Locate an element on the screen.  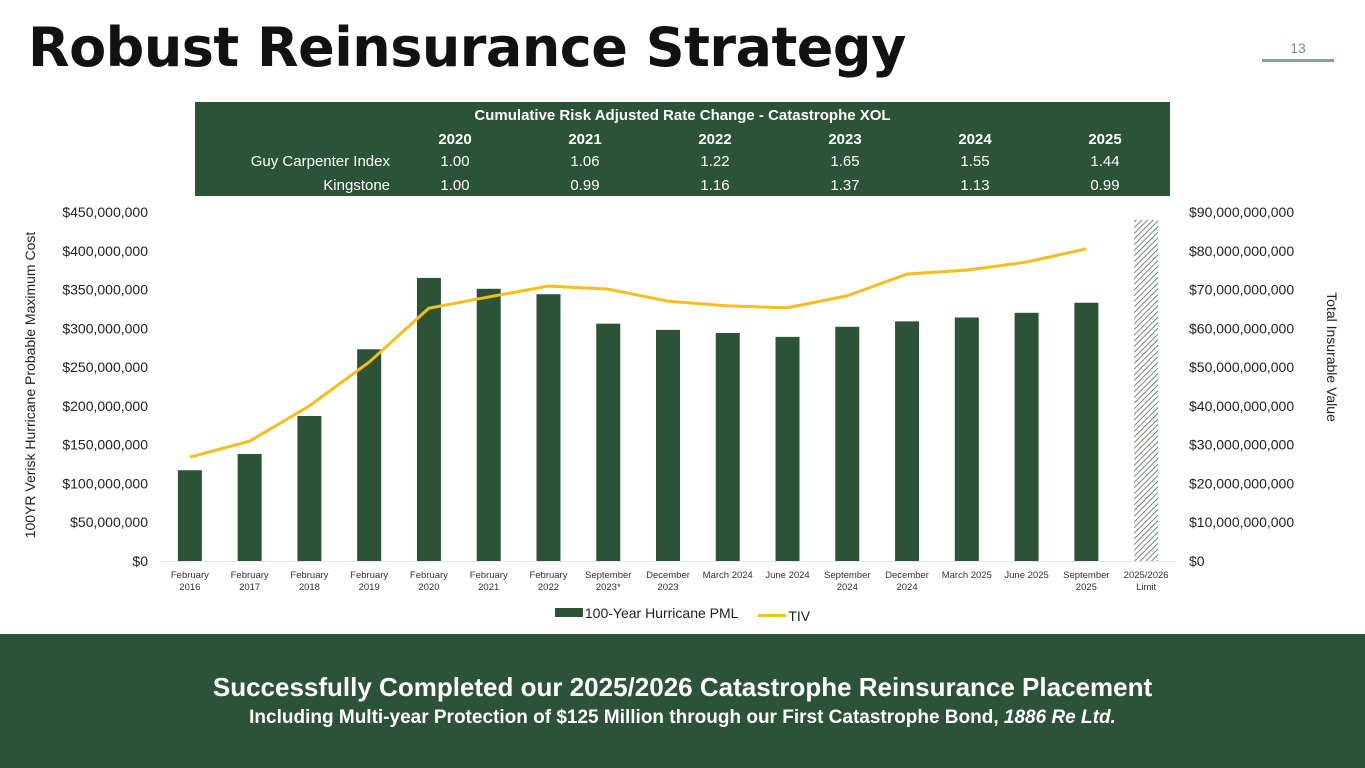
y-right-tick-label: $30,000,000,000 is located at coordinates (1241, 445).